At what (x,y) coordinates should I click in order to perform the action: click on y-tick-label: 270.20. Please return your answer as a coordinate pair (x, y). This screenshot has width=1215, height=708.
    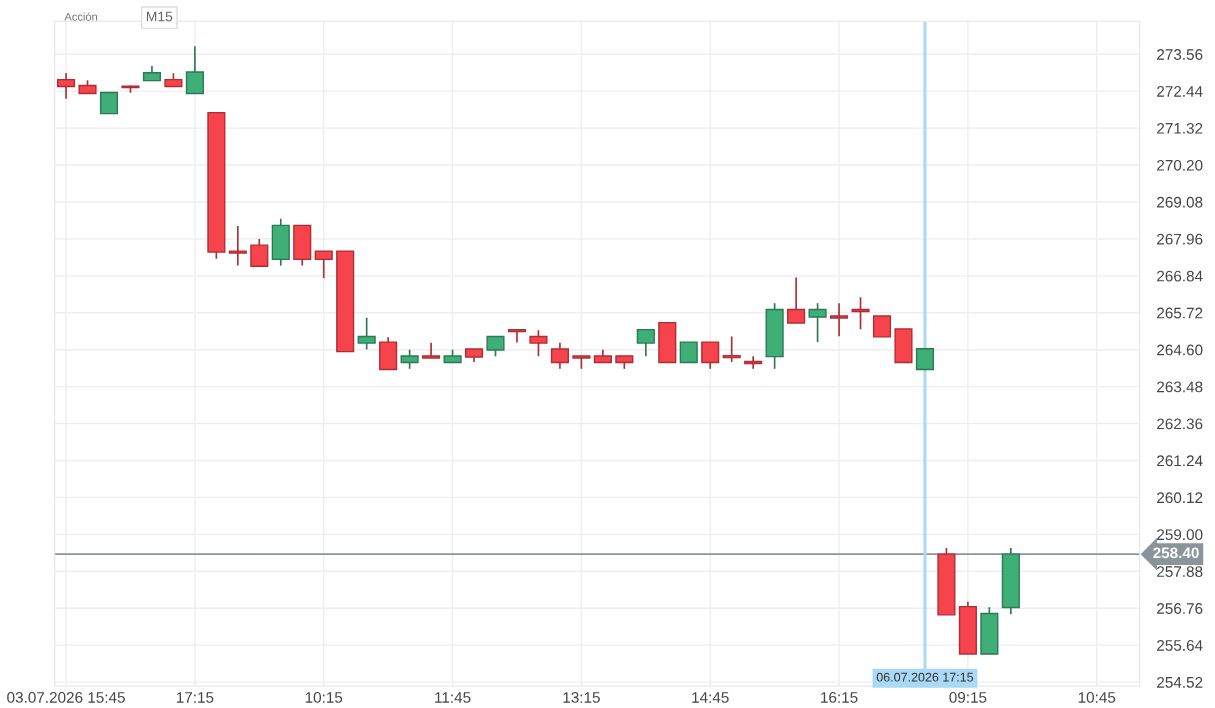
    Looking at the image, I should click on (1180, 165).